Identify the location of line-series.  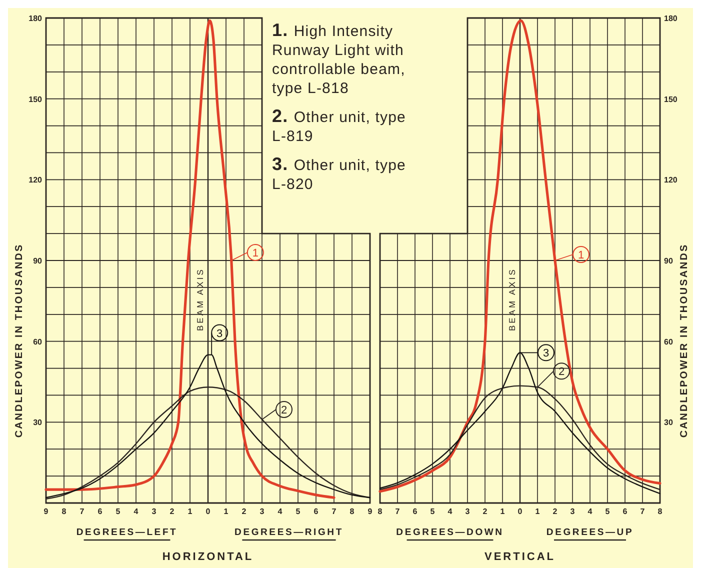
(208, 426).